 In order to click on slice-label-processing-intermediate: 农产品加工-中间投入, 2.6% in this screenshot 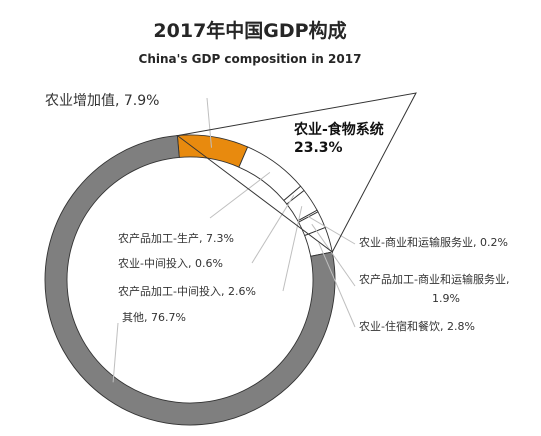, I will do `click(187, 291)`.